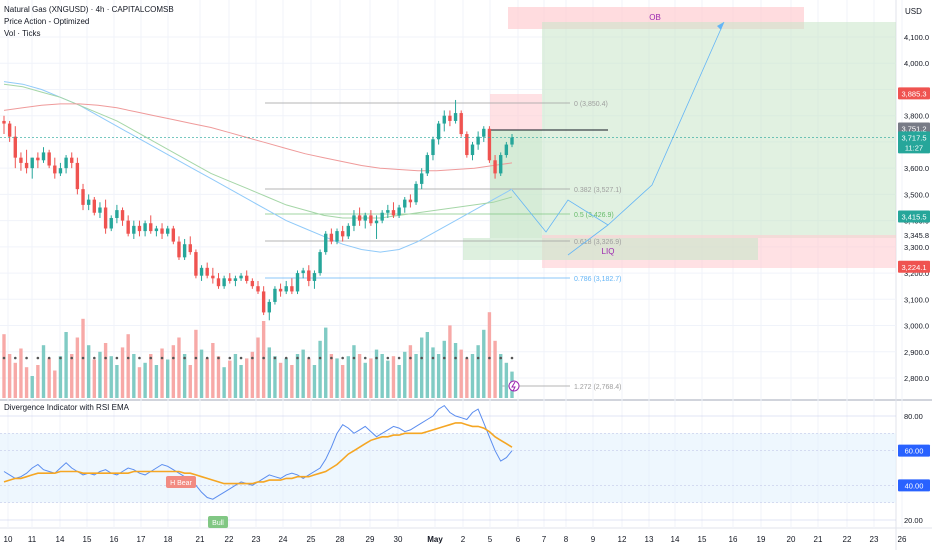  Describe the element at coordinates (597, 279) in the screenshot. I see `fib-label: 0.786 (3,182.7)` at that location.